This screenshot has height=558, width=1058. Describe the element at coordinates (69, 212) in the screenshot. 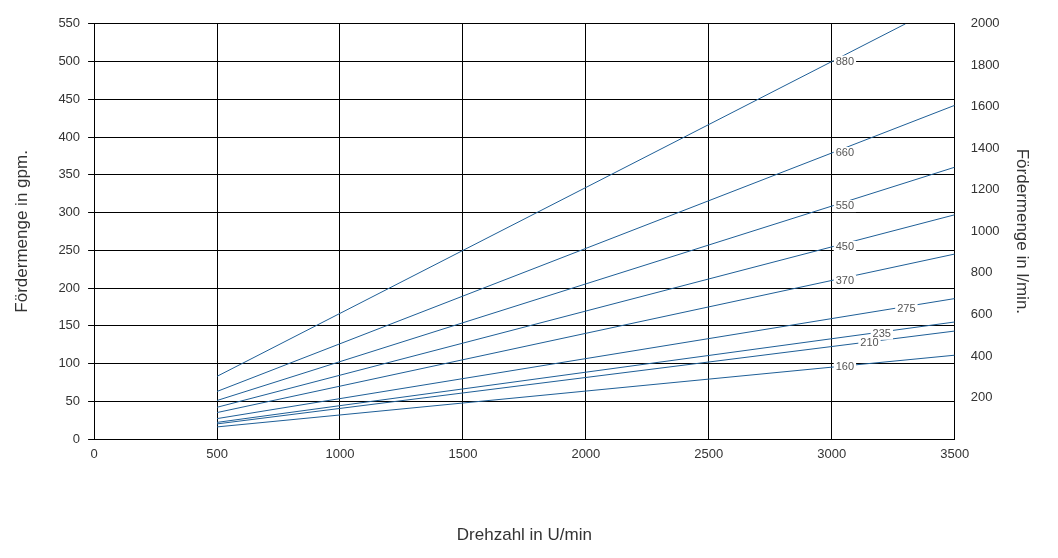

I see `y-tick-label: 300` at that location.